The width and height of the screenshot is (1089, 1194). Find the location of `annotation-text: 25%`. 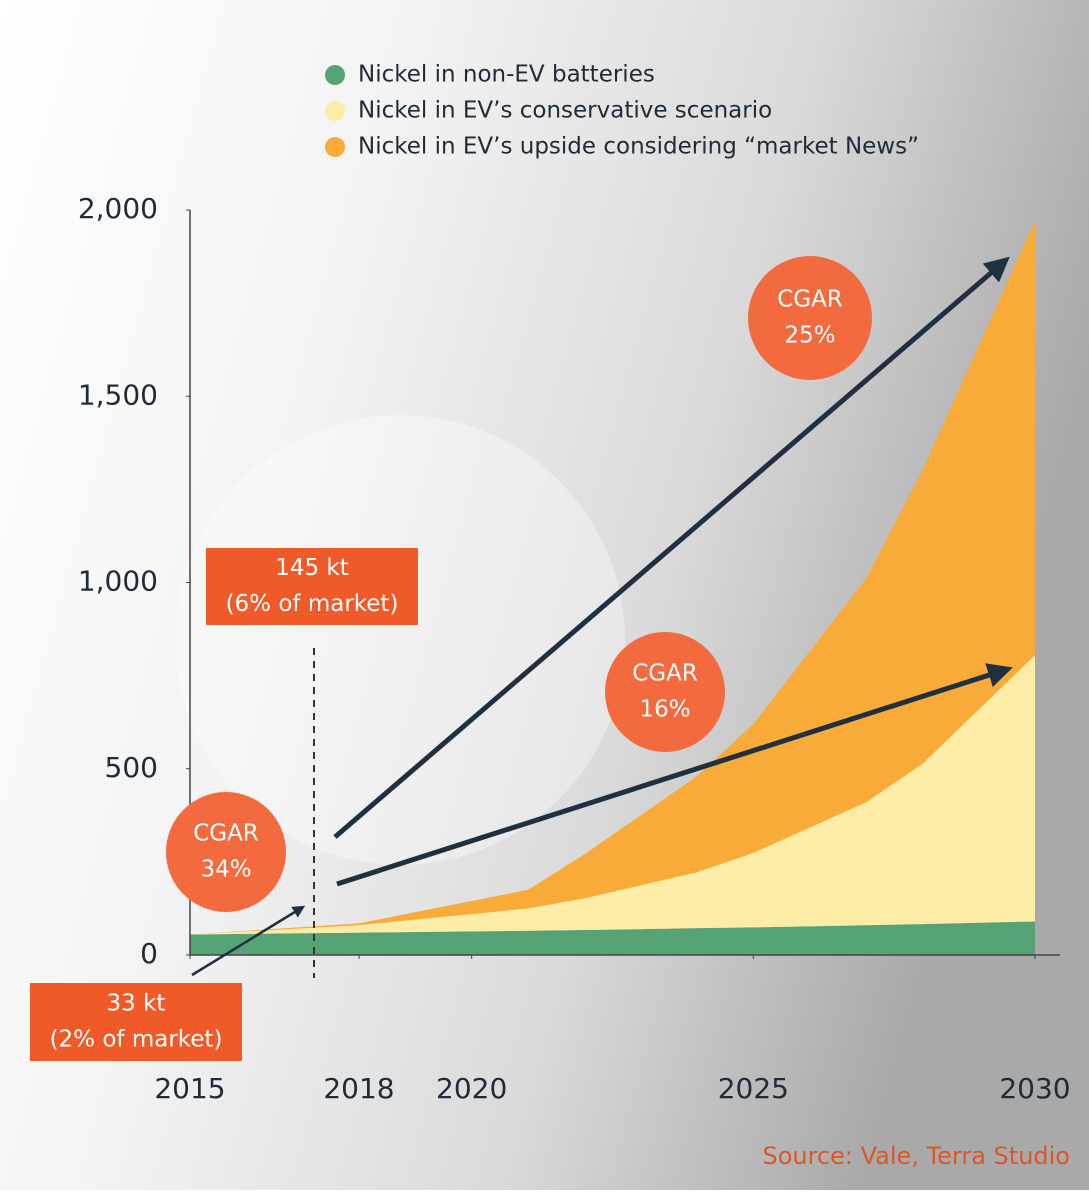

annotation-text: 25% is located at coordinates (809, 336).